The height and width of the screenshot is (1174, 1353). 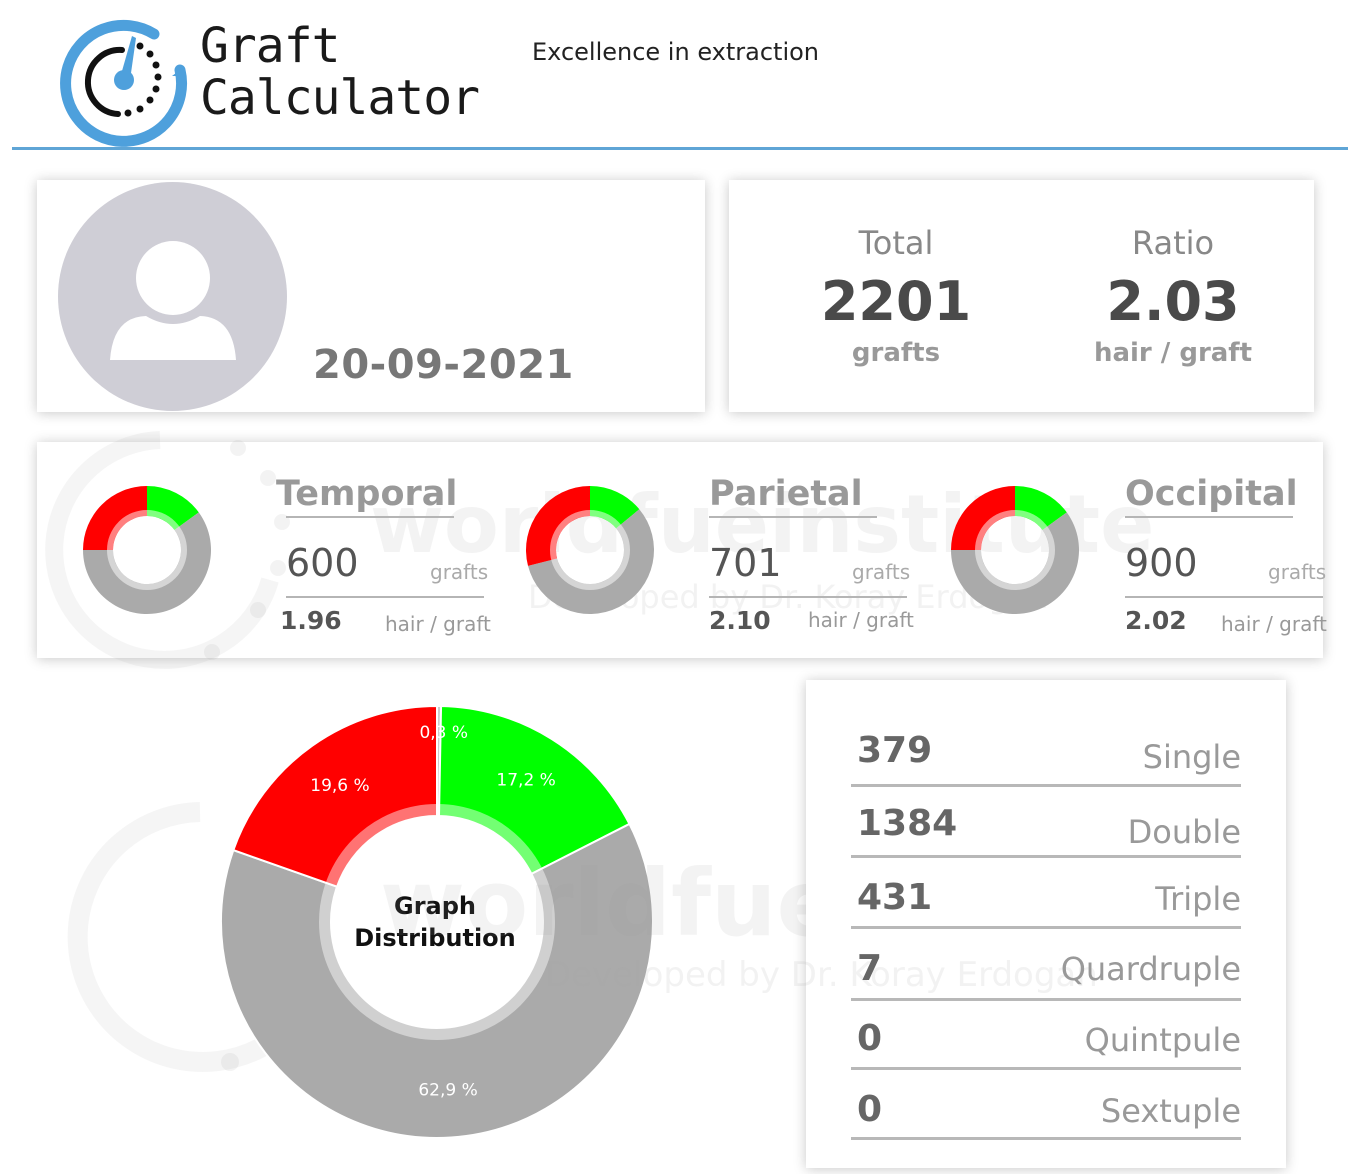 I want to click on ratio-unit: hair / graft, so click(x=1173, y=353).